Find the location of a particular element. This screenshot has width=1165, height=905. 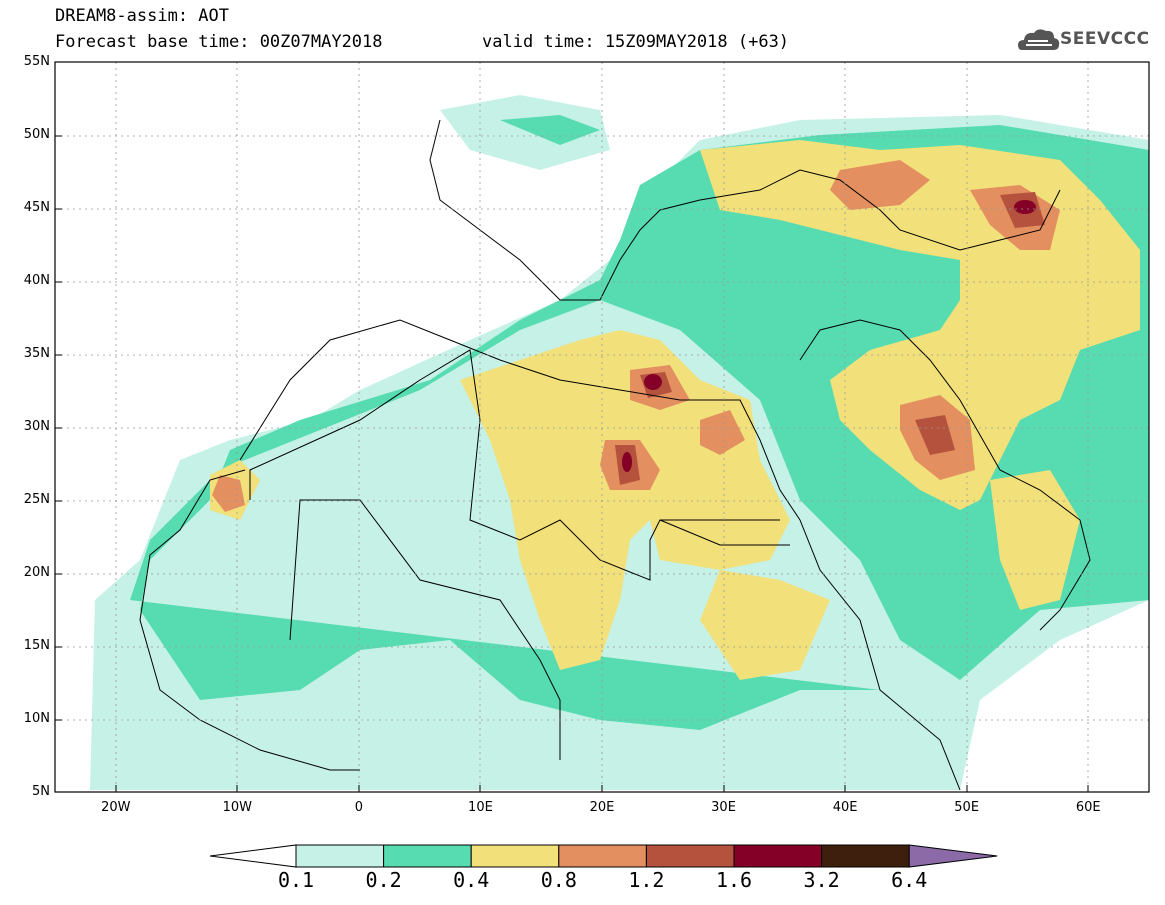

colorbar-level-label: 0.4 is located at coordinates (471, 880).